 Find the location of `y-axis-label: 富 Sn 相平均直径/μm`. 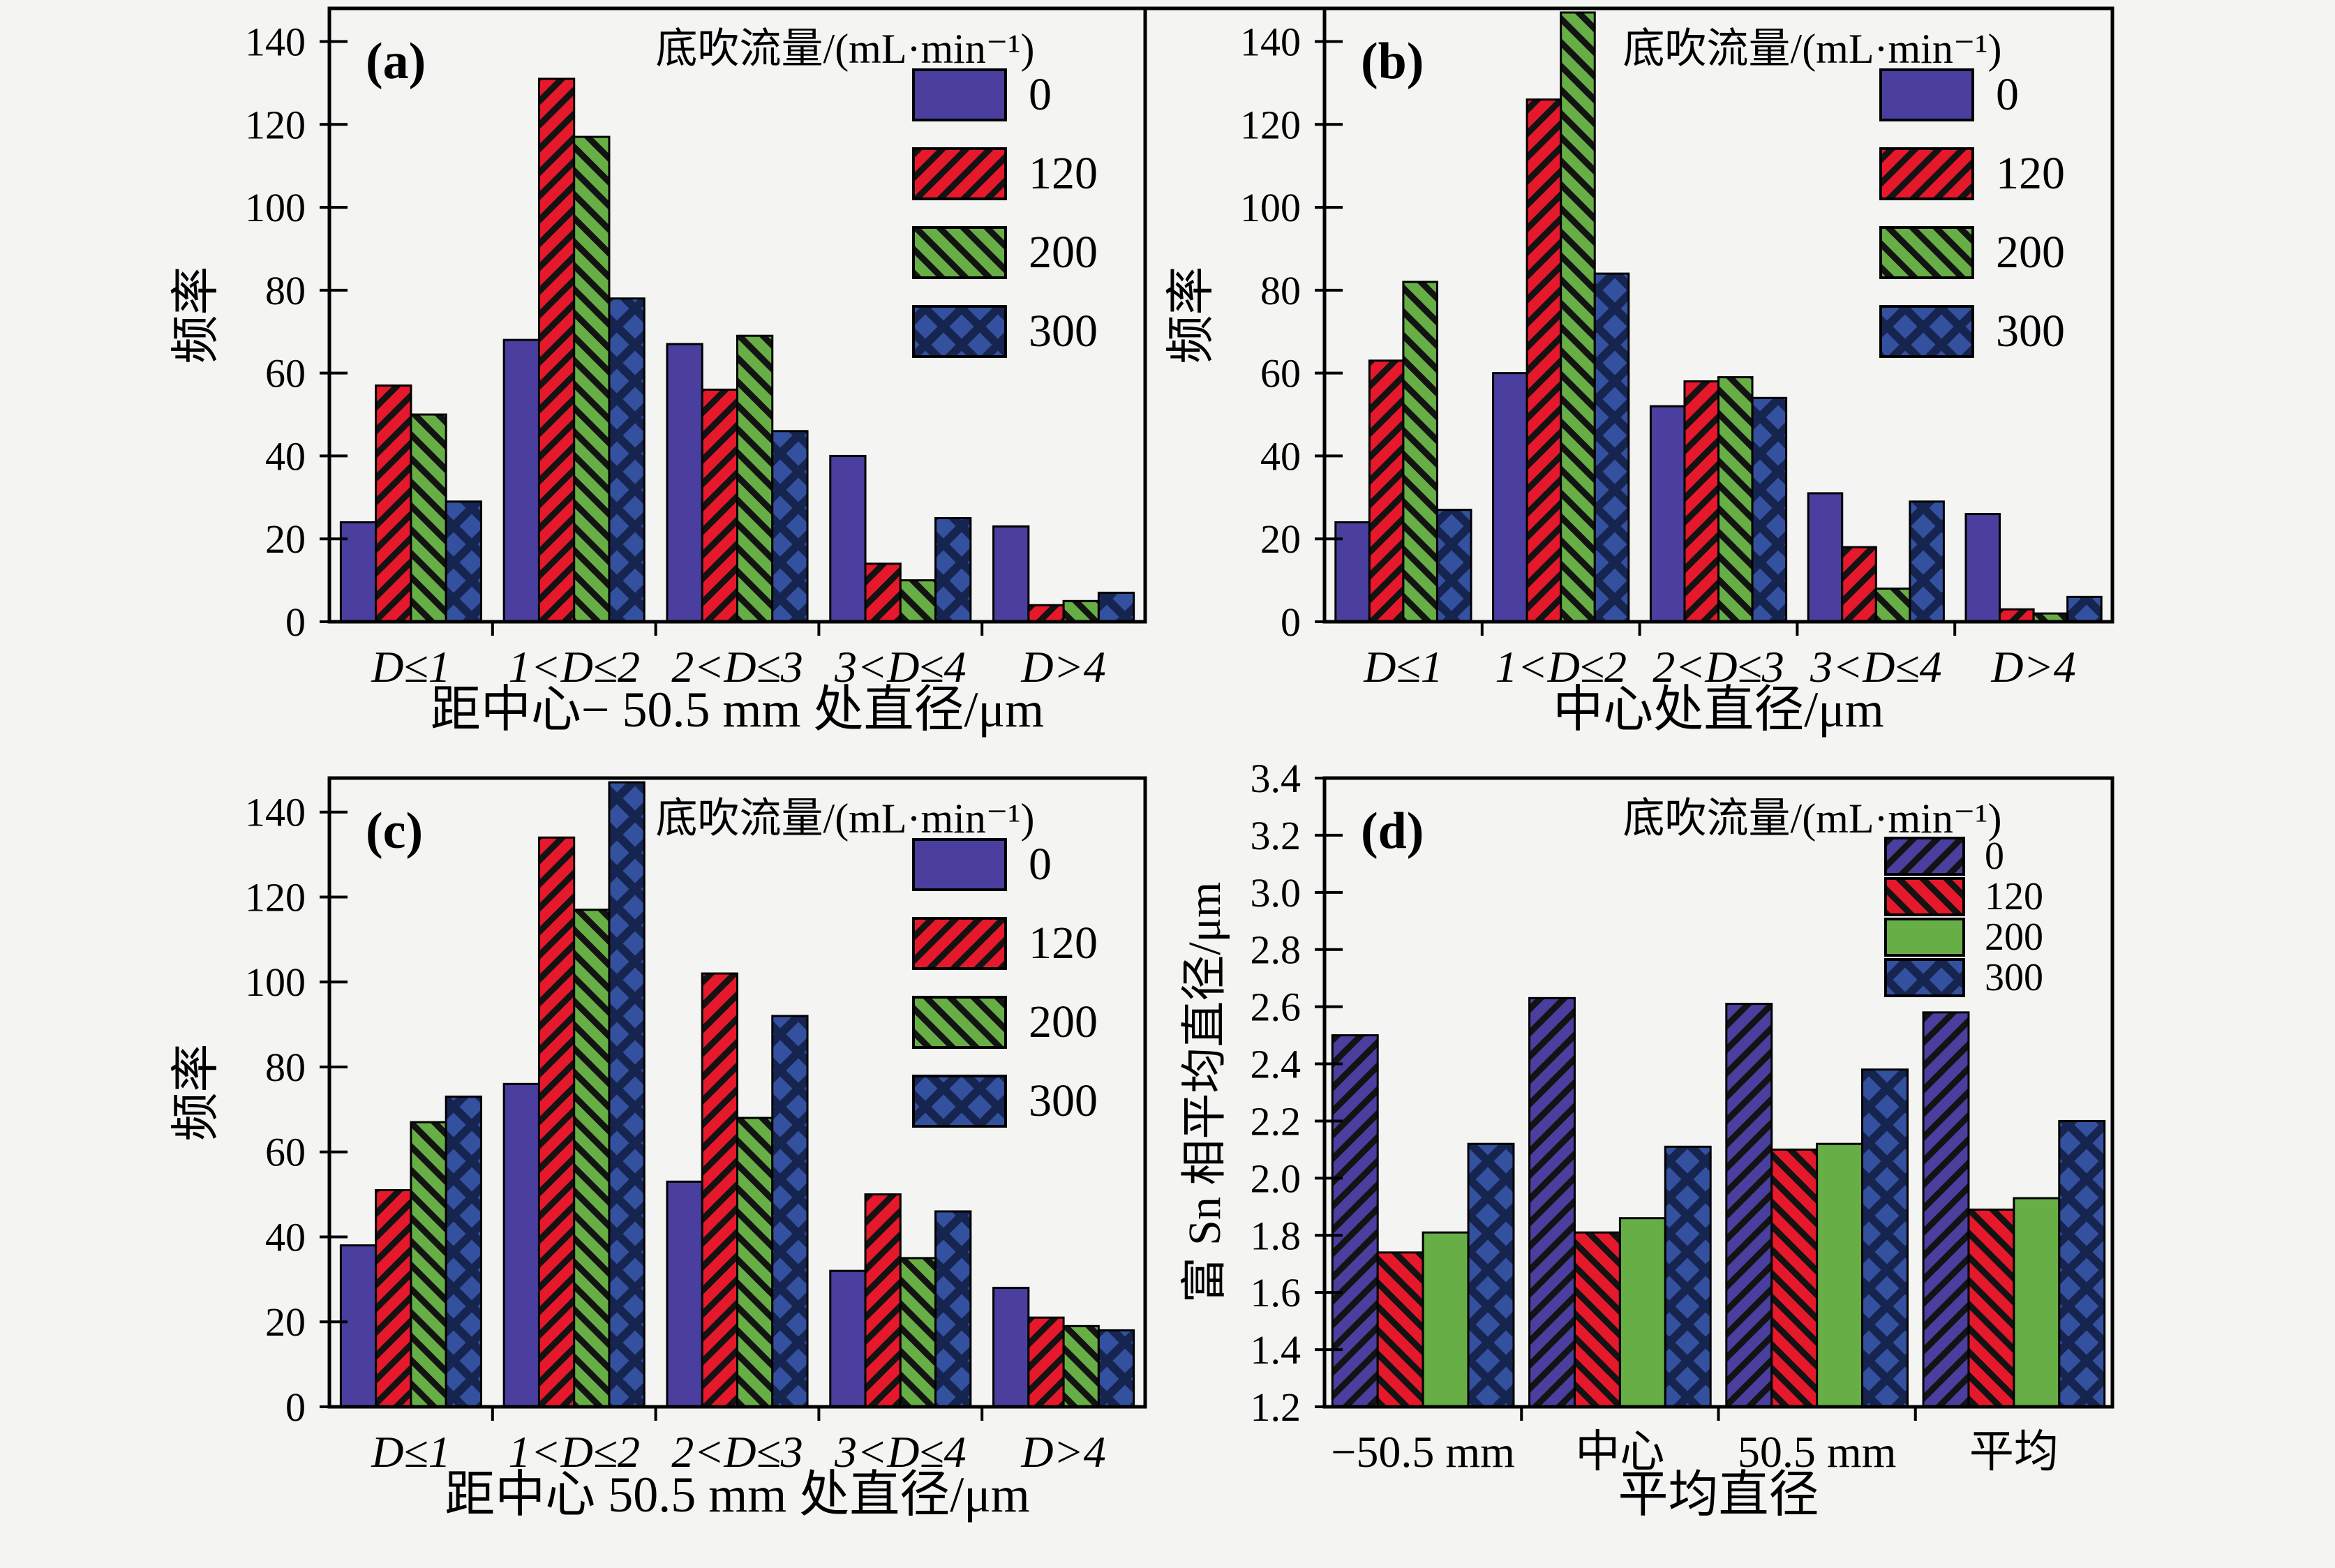

y-axis-label: 富 Sn 相平均直径/μm is located at coordinates (1204, 1093).